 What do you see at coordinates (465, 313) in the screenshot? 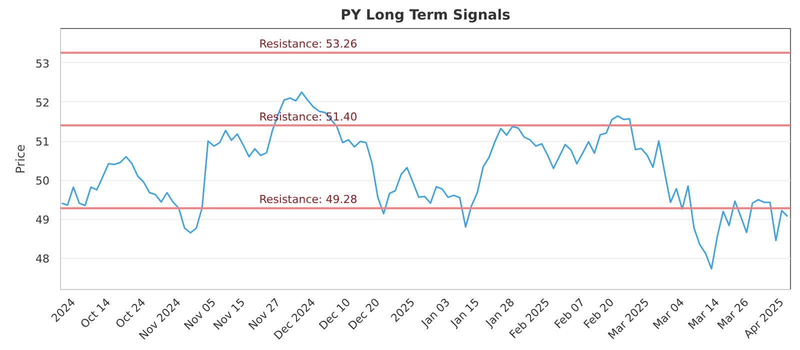
I see `x-tick-label: Jan 15` at bounding box center [465, 313].